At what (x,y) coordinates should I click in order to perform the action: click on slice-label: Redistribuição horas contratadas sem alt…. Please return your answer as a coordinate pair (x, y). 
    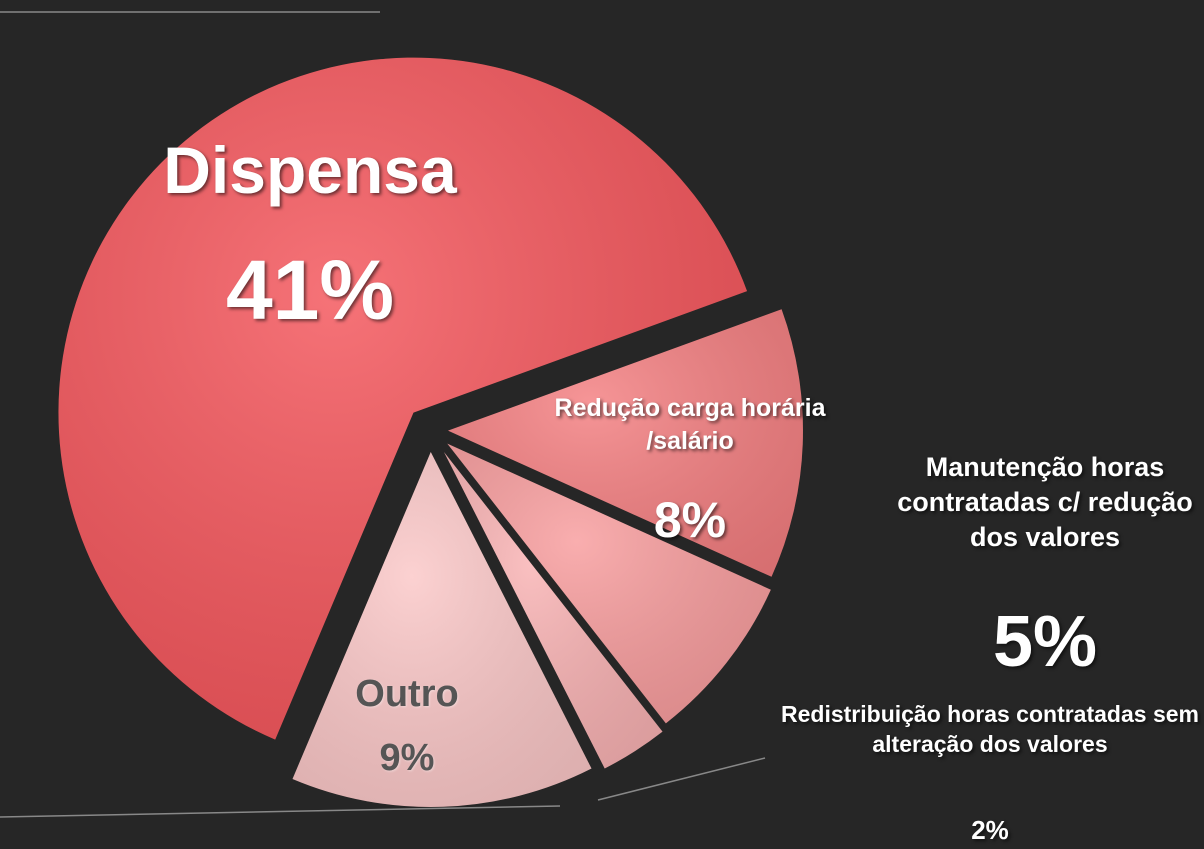
    Looking at the image, I should click on (990, 729).